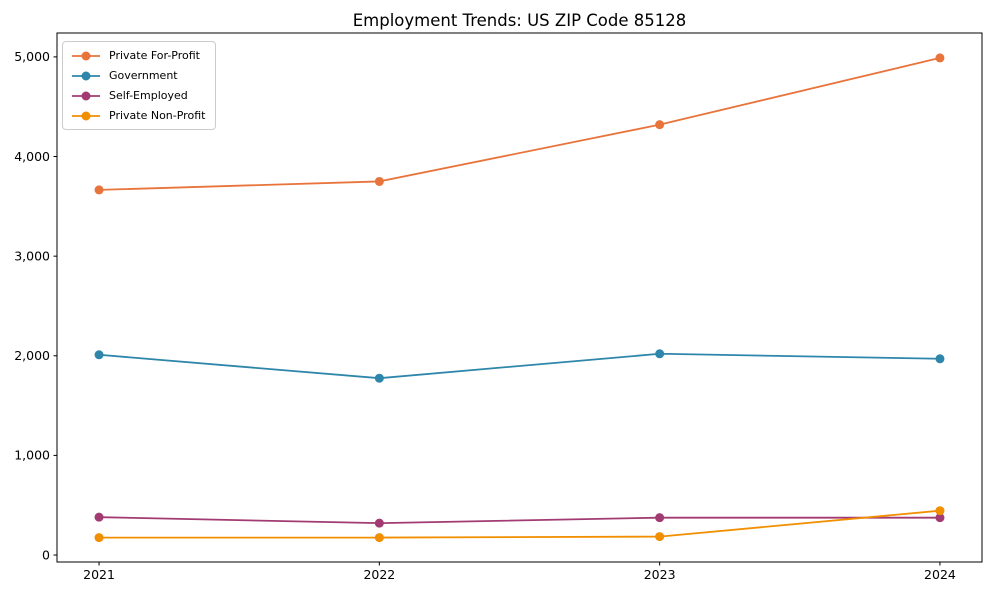  Describe the element at coordinates (379, 538) in the screenshot. I see `data-point-private-non-profit-2022` at that location.